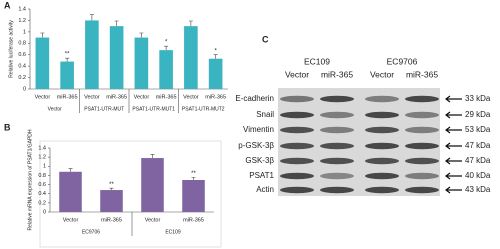 Image resolution: width=500 pixels, height=249 pixels. I want to click on y-axis-label: Relative mRNA expression of PSAT1/GAPDH, so click(30, 179).